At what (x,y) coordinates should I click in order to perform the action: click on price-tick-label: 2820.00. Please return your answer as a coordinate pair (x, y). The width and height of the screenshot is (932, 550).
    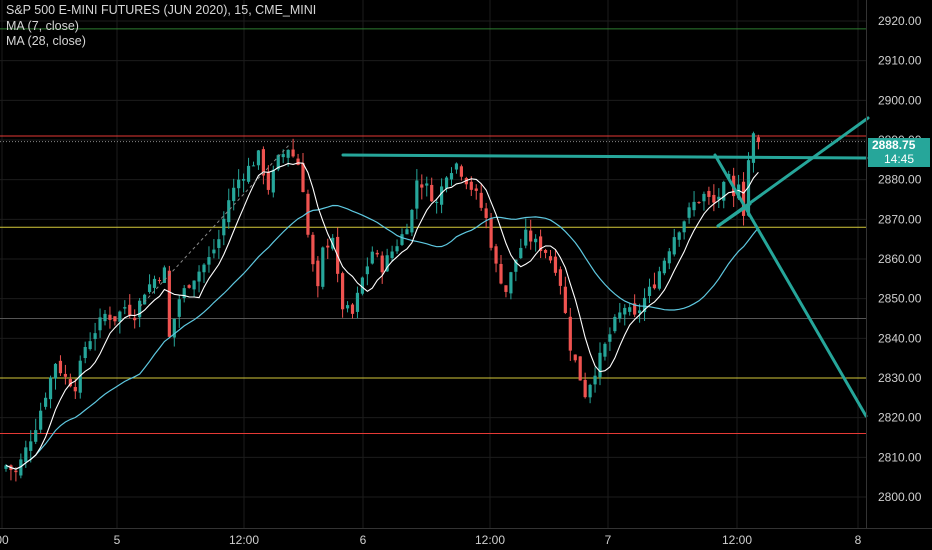
    Looking at the image, I should click on (900, 418).